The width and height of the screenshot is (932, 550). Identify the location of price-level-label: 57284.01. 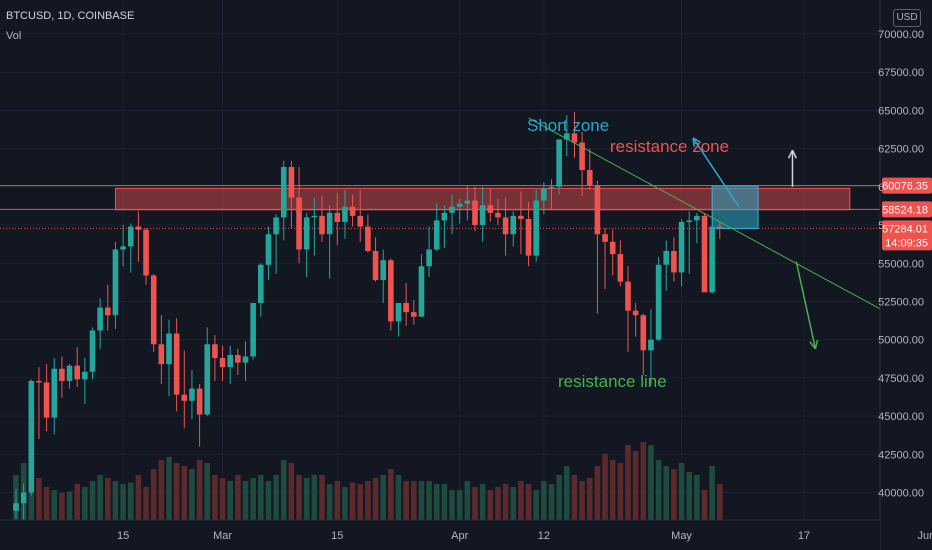
(905, 229).